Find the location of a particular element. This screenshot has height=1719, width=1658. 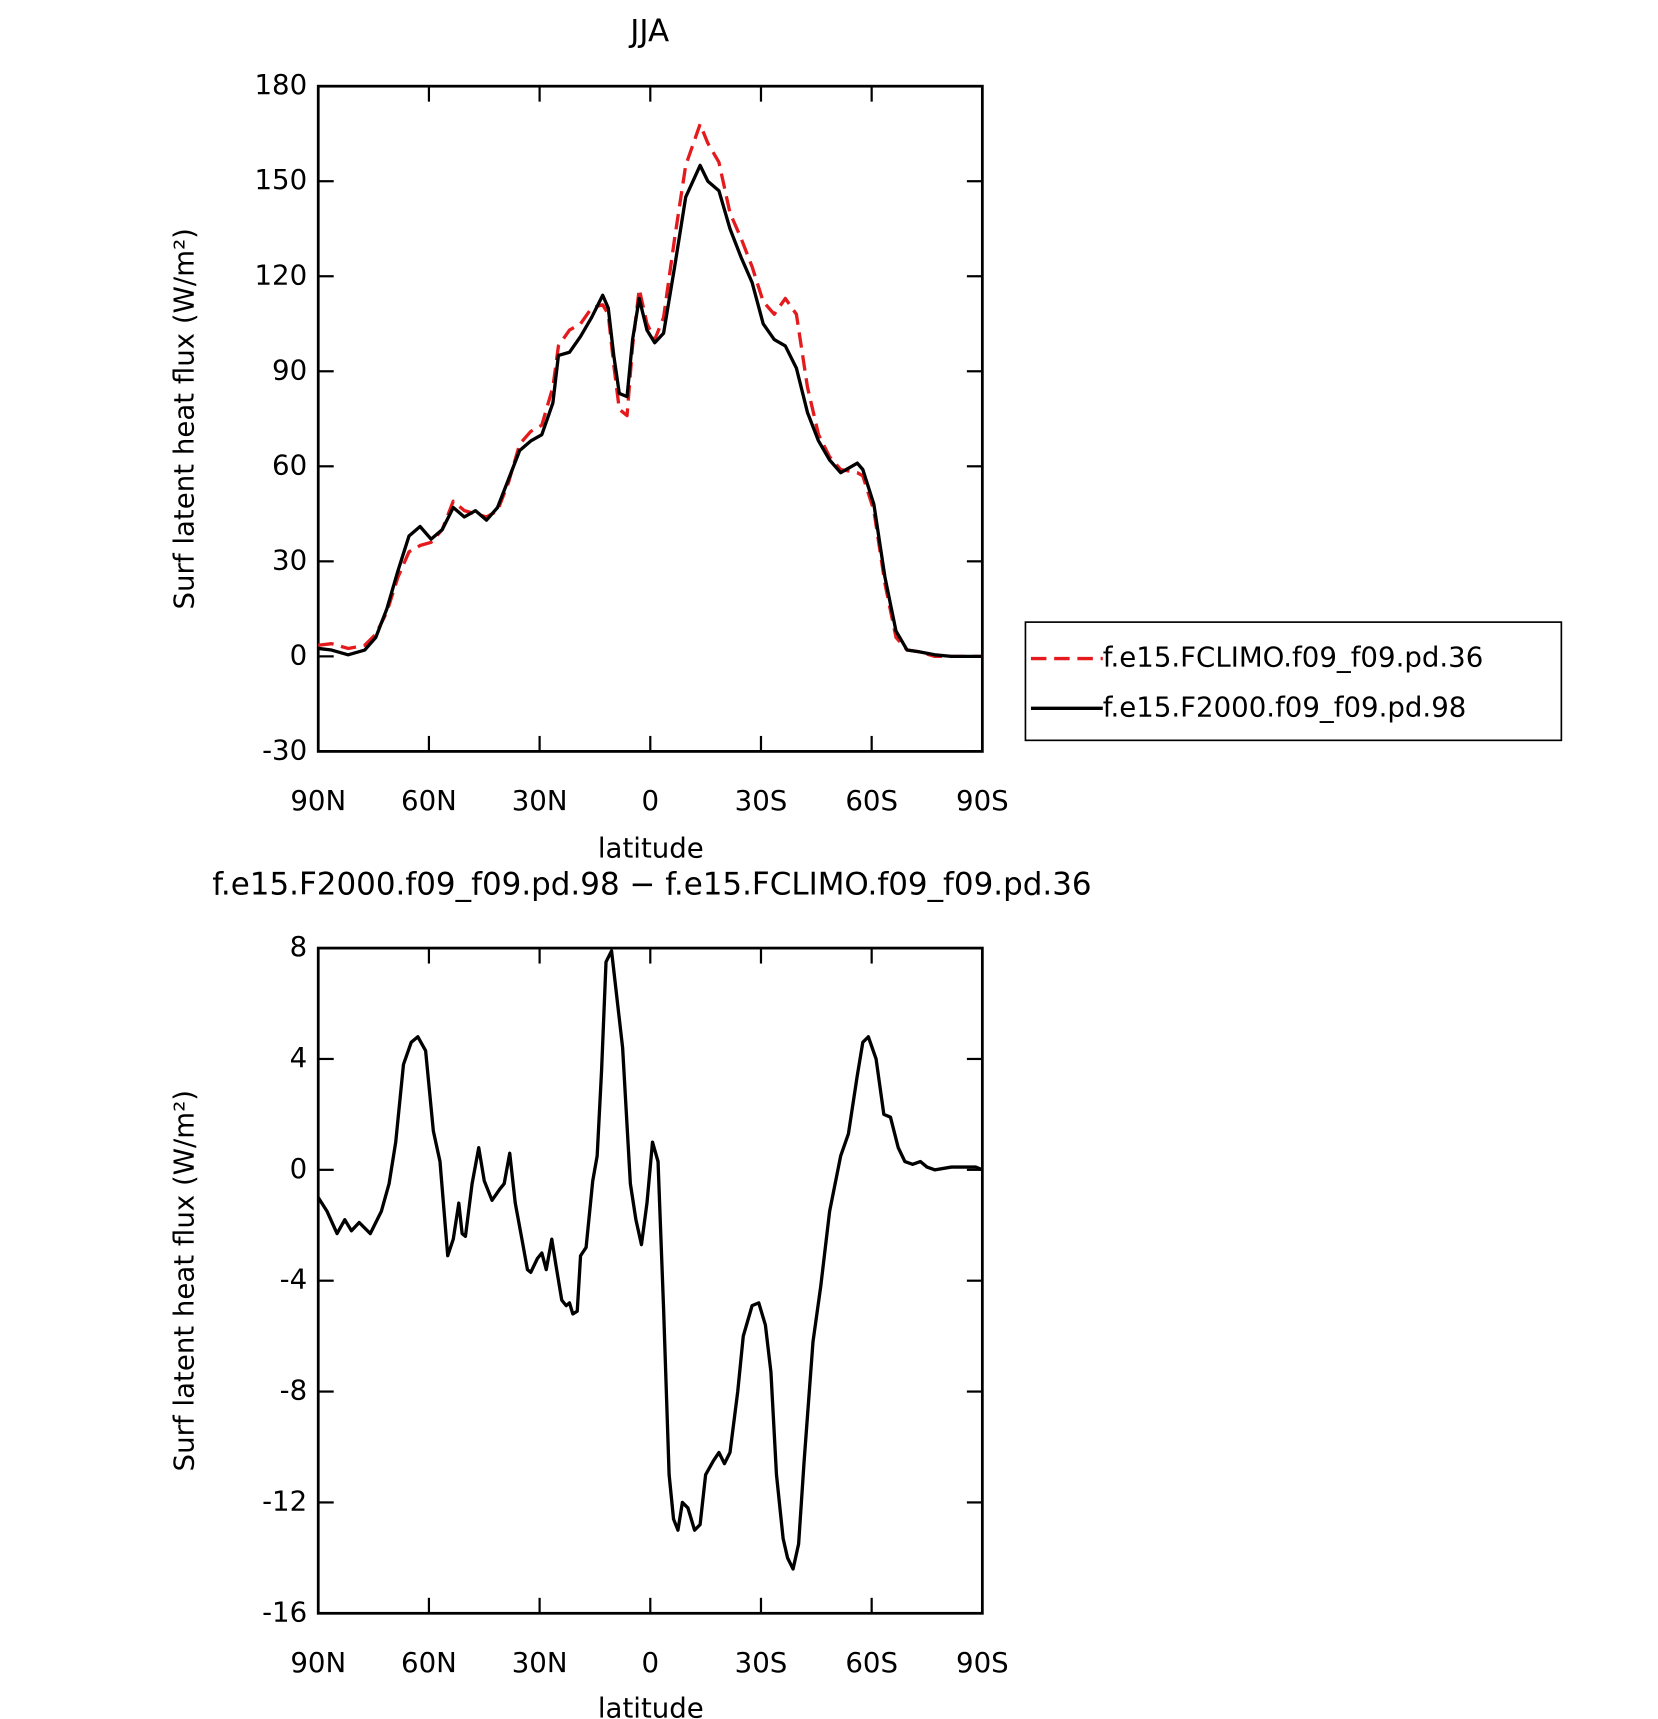

y-tick-label: 8 is located at coordinates (299, 946).